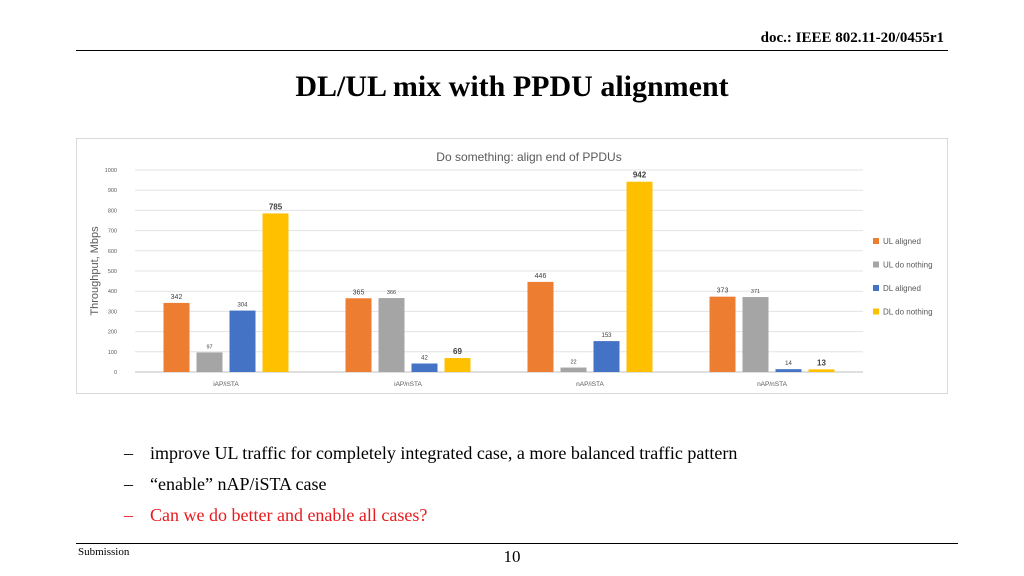 The image size is (1024, 576). Describe the element at coordinates (112, 292) in the screenshot. I see `y-tick-label: 400` at that location.